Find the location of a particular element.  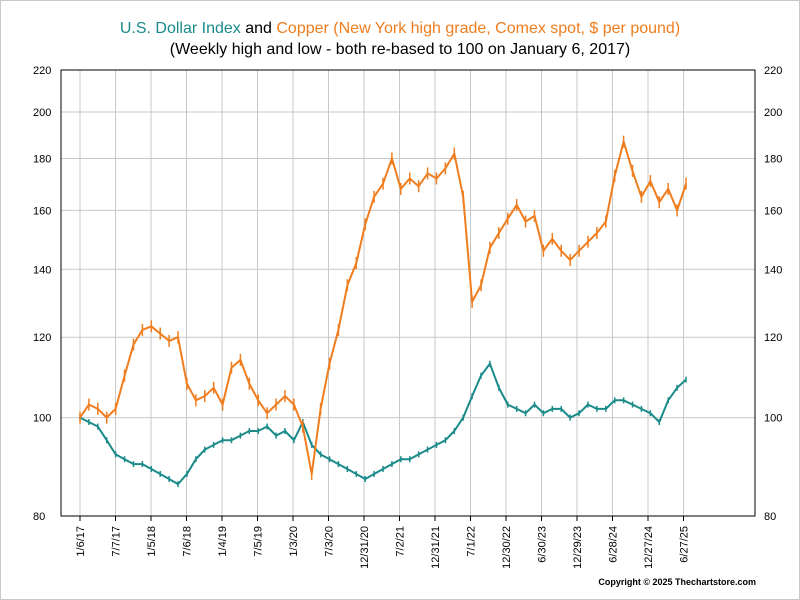

y-axis-left: 80 100 120 140 160 180 200 220 is located at coordinates (42, 294).